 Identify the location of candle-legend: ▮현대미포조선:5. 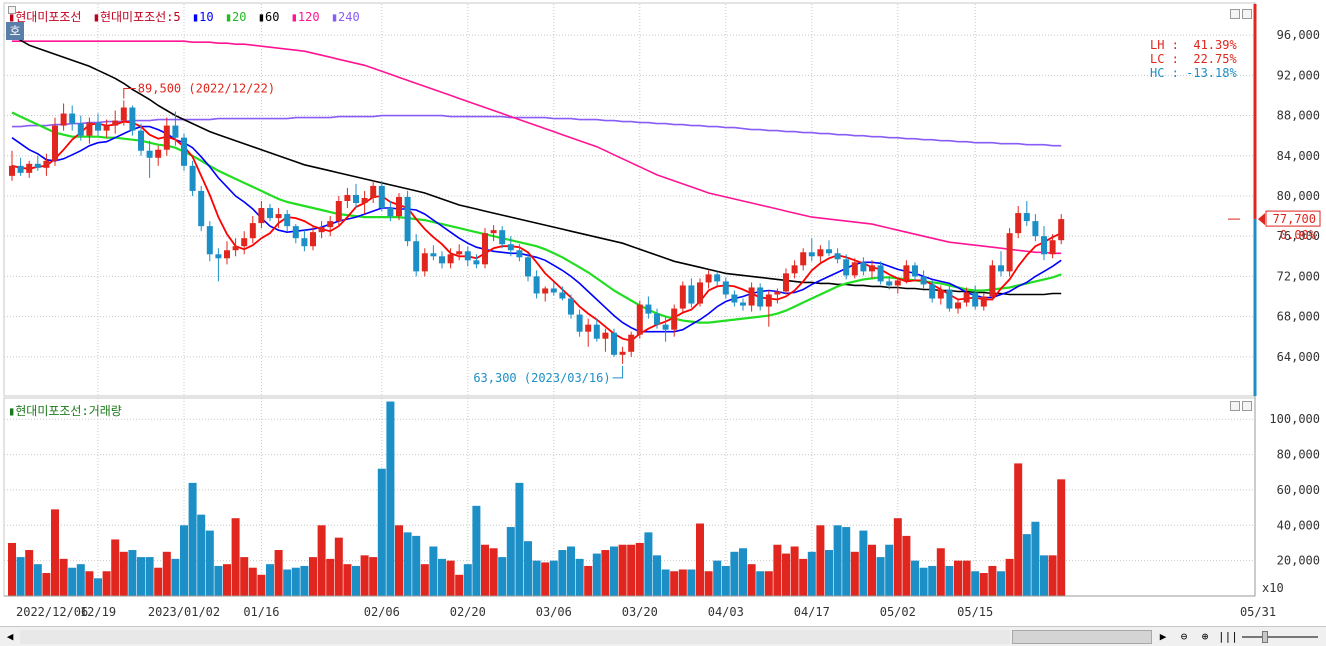
(136, 17).